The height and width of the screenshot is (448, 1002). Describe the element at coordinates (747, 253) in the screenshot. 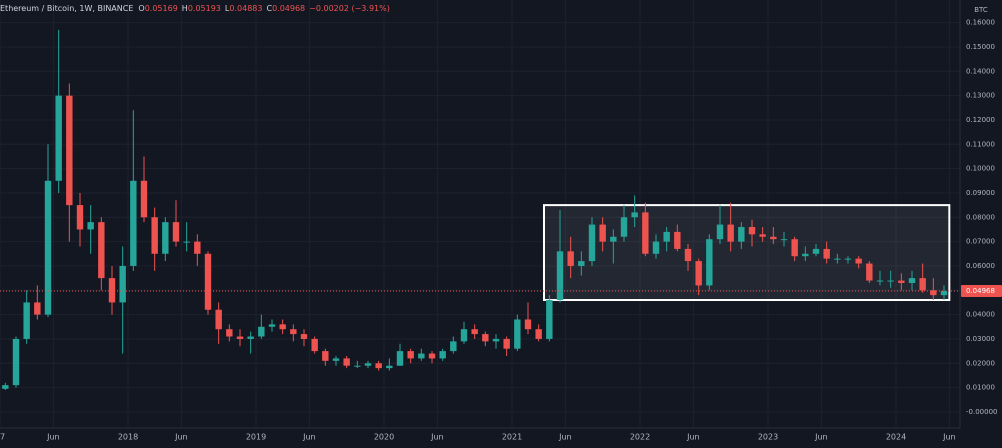

I see `annotation-box` at that location.